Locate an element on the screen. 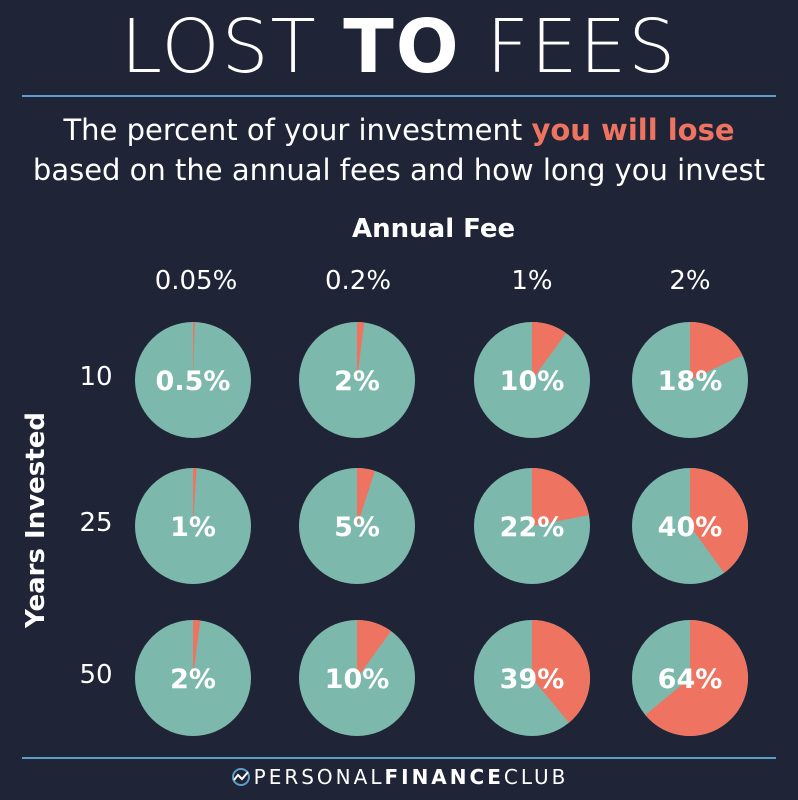  row-label-3: 50 is located at coordinates (96, 675).